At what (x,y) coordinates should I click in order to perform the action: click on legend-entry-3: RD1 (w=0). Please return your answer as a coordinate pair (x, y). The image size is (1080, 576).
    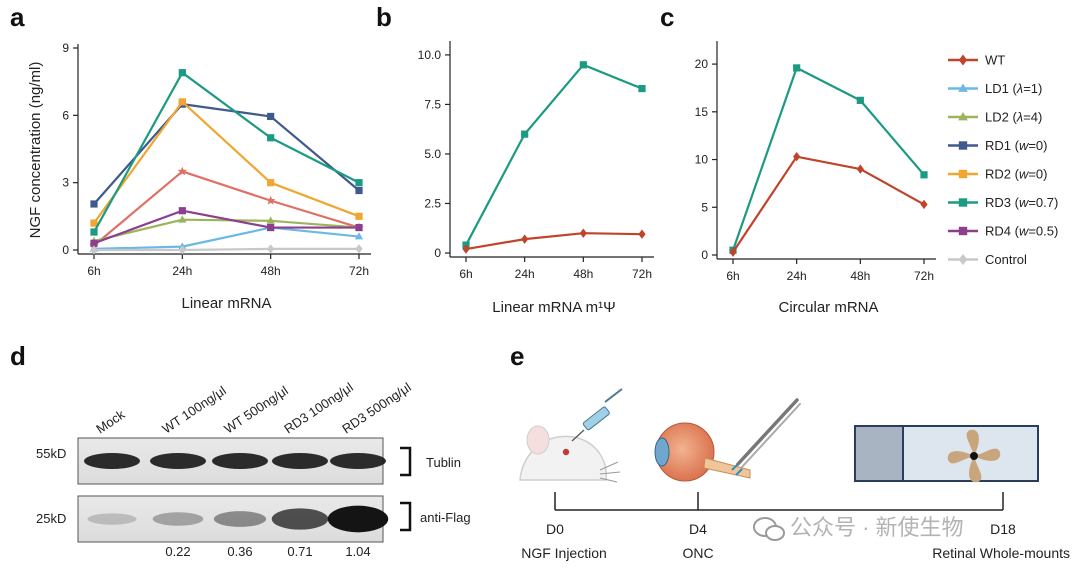
    Looking at the image, I should click on (998, 145).